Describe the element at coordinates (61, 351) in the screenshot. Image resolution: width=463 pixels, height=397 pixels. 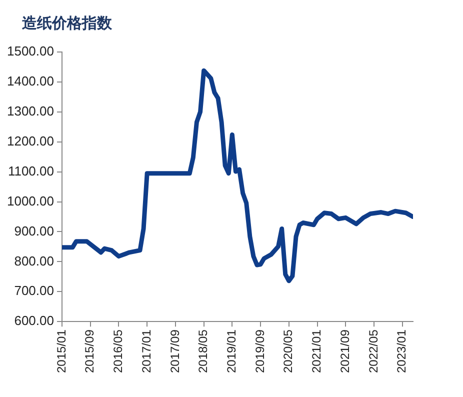
I see `x-tick-label: 2015/01` at that location.